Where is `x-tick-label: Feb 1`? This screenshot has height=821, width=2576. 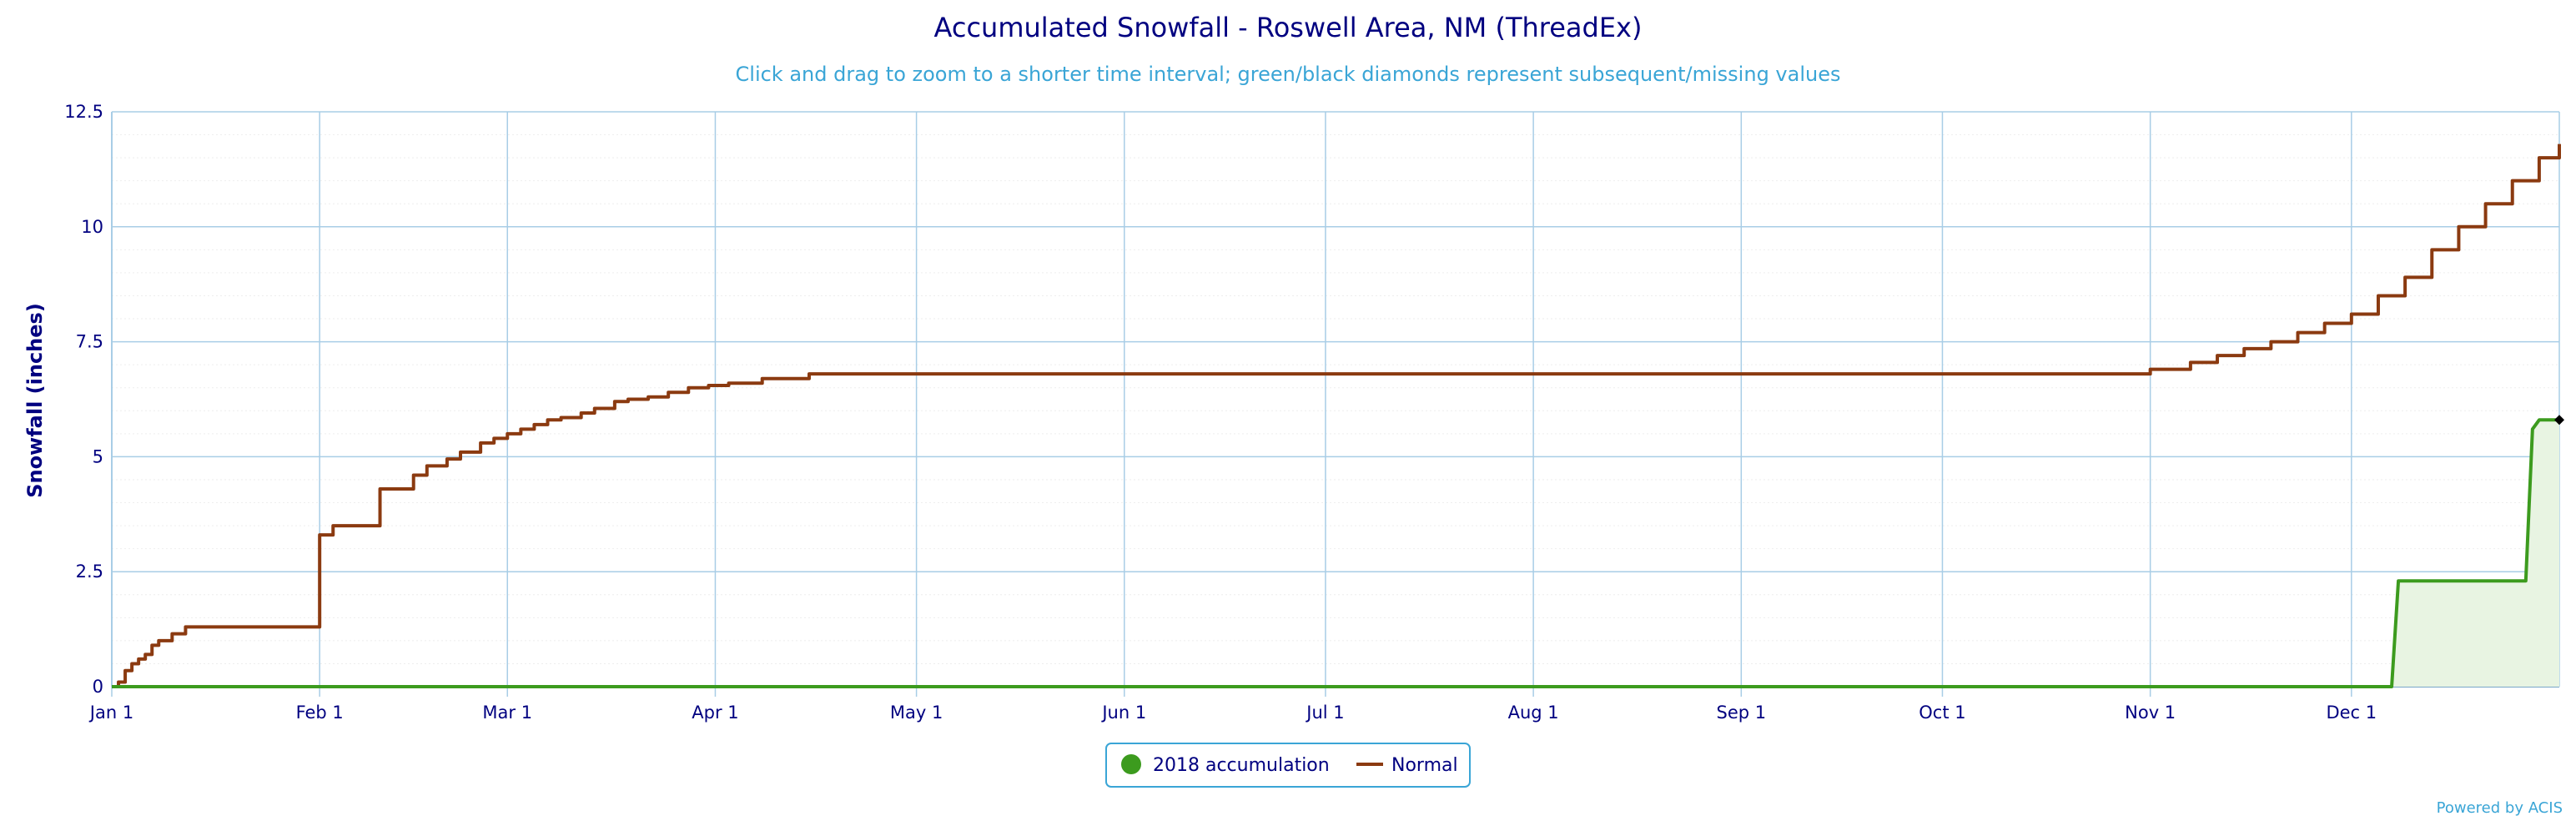 x-tick-label: Feb 1 is located at coordinates (320, 713).